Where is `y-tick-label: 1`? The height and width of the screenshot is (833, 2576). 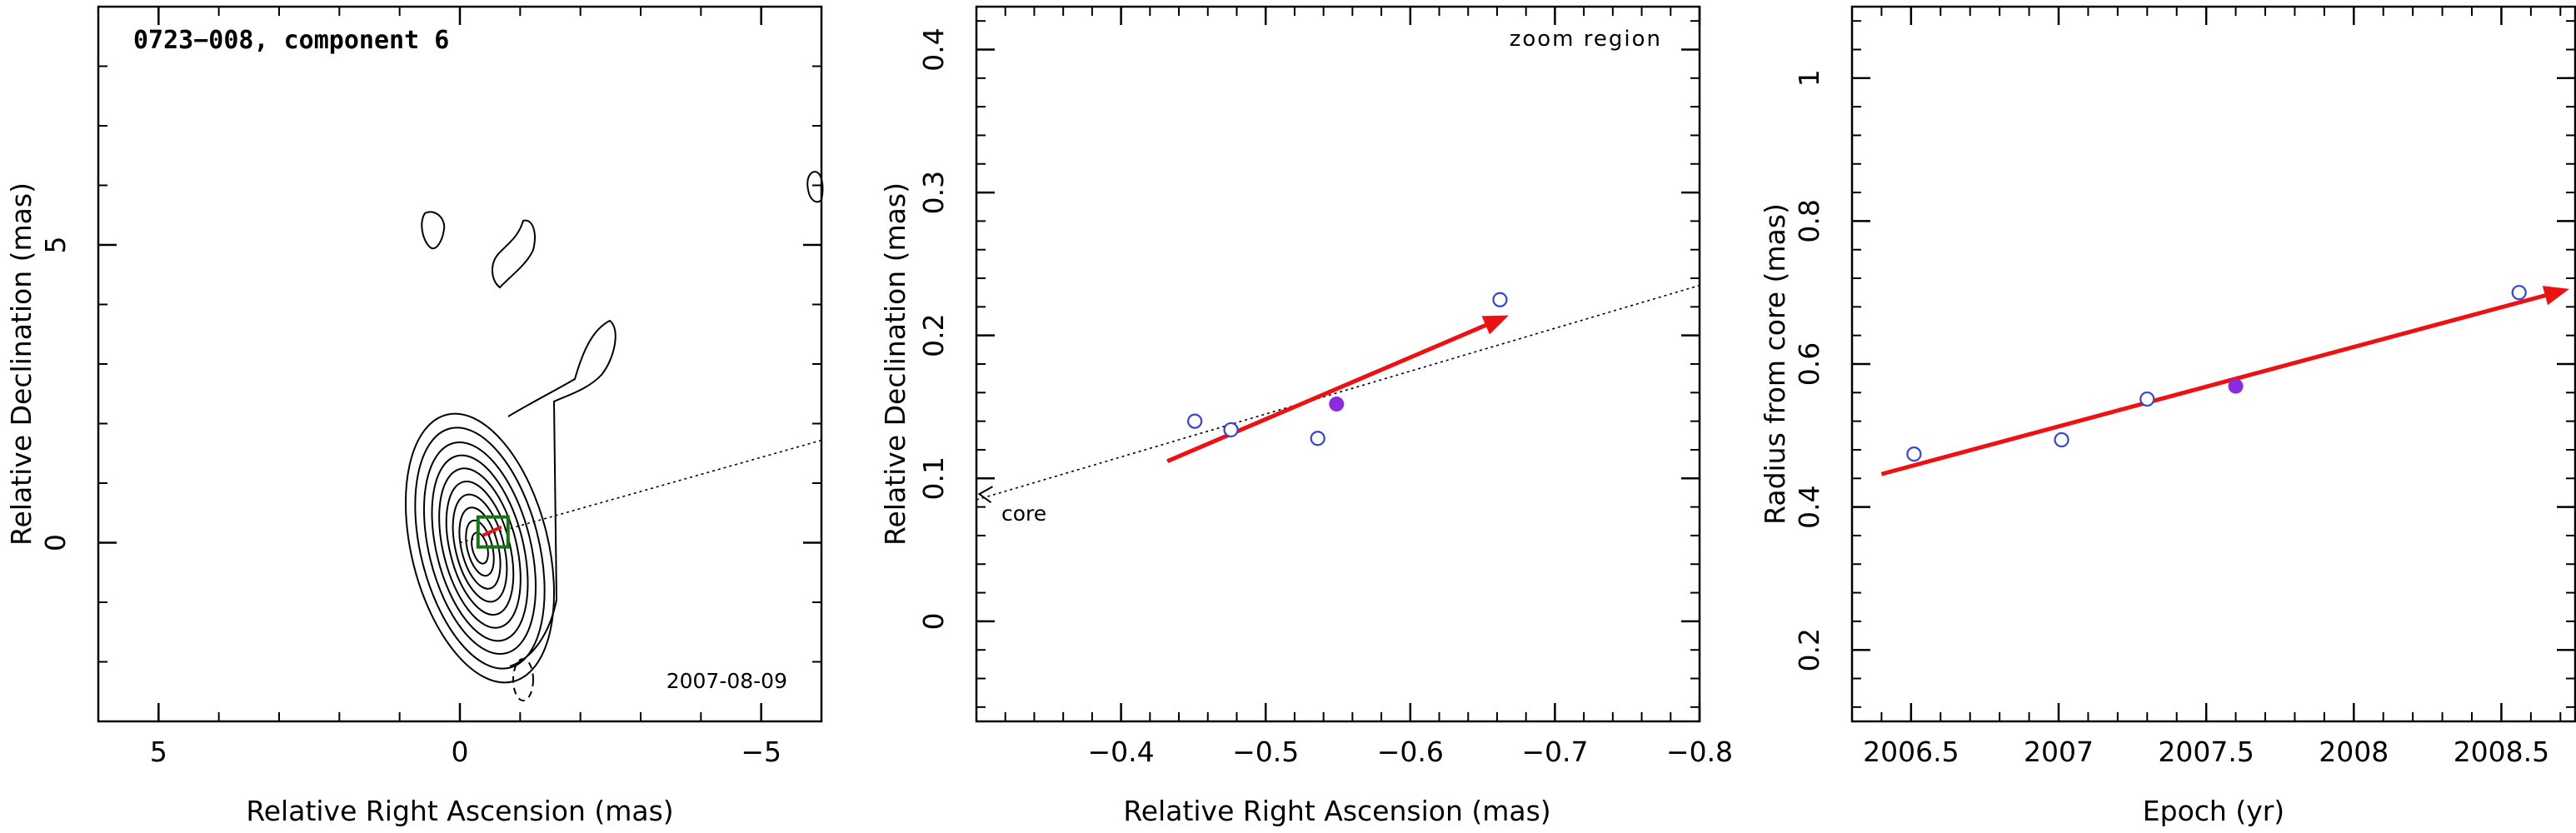 y-tick-label: 1 is located at coordinates (1809, 78).